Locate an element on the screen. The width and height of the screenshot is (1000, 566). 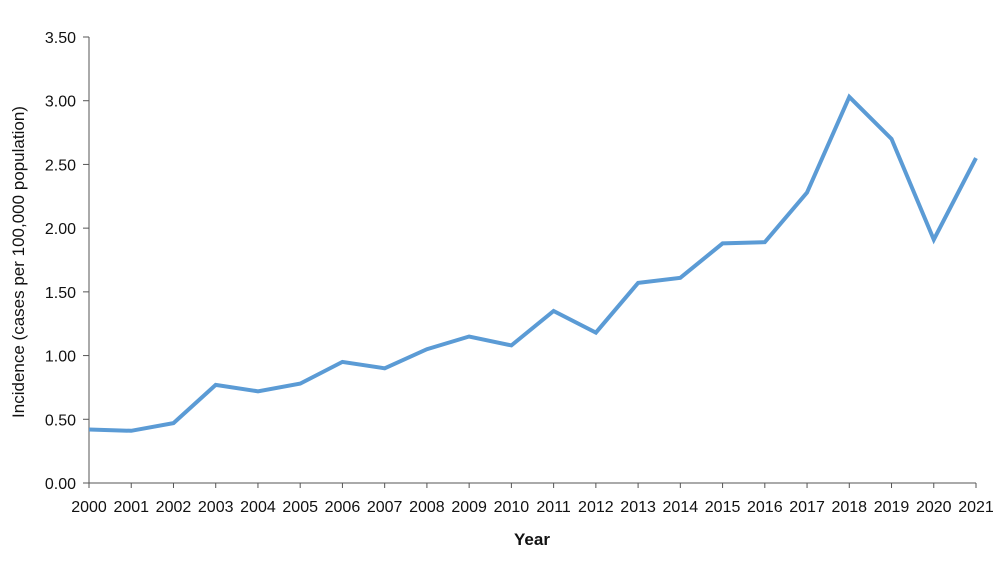
y-axis-ticks: 0.00 0.50 1.00 1.50 2.00 2.50 3.00 3.50 is located at coordinates (67, 261).